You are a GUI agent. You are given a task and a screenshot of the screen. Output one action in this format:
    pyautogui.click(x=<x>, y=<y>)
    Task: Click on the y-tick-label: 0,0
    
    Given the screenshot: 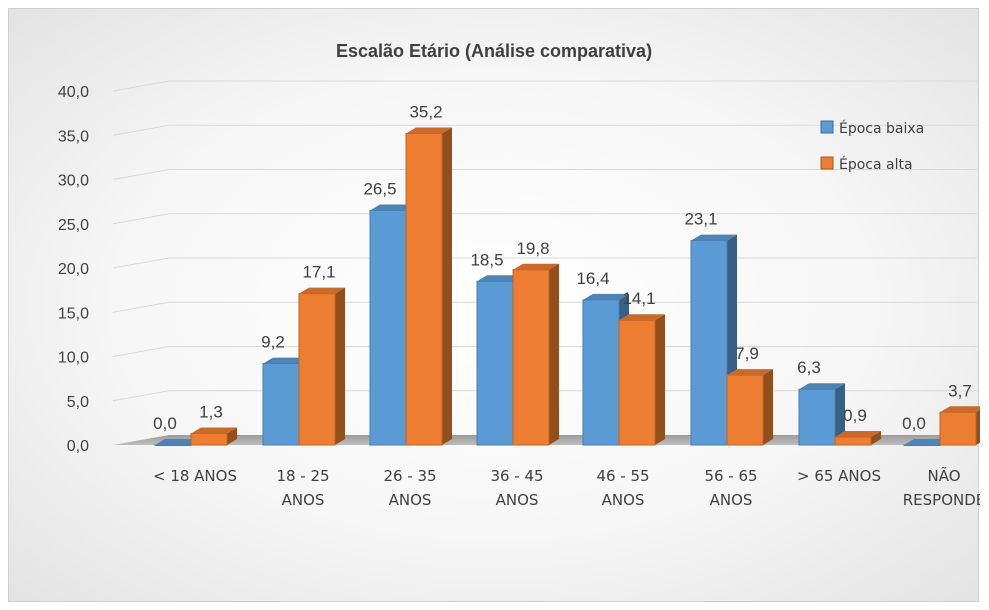 What is the action you would take?
    pyautogui.click(x=78, y=446)
    